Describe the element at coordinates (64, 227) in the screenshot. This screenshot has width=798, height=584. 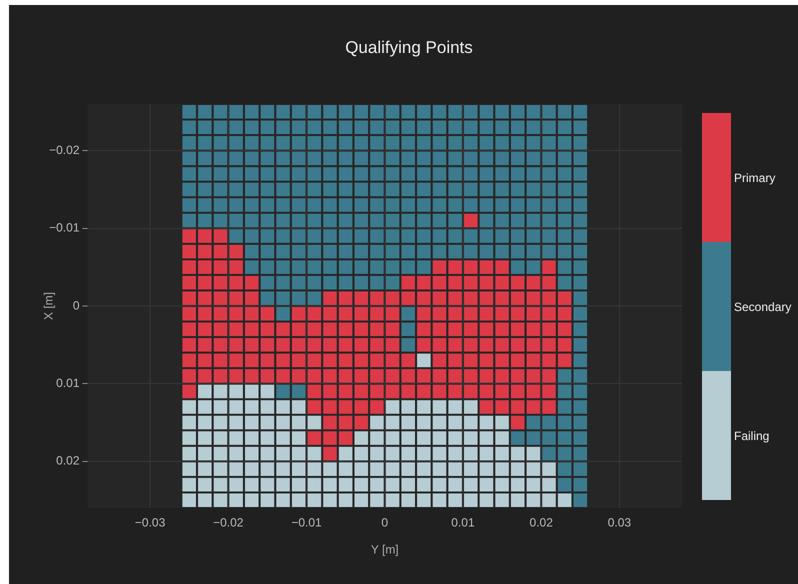
I see `y-tick-label: −0.01` at that location.